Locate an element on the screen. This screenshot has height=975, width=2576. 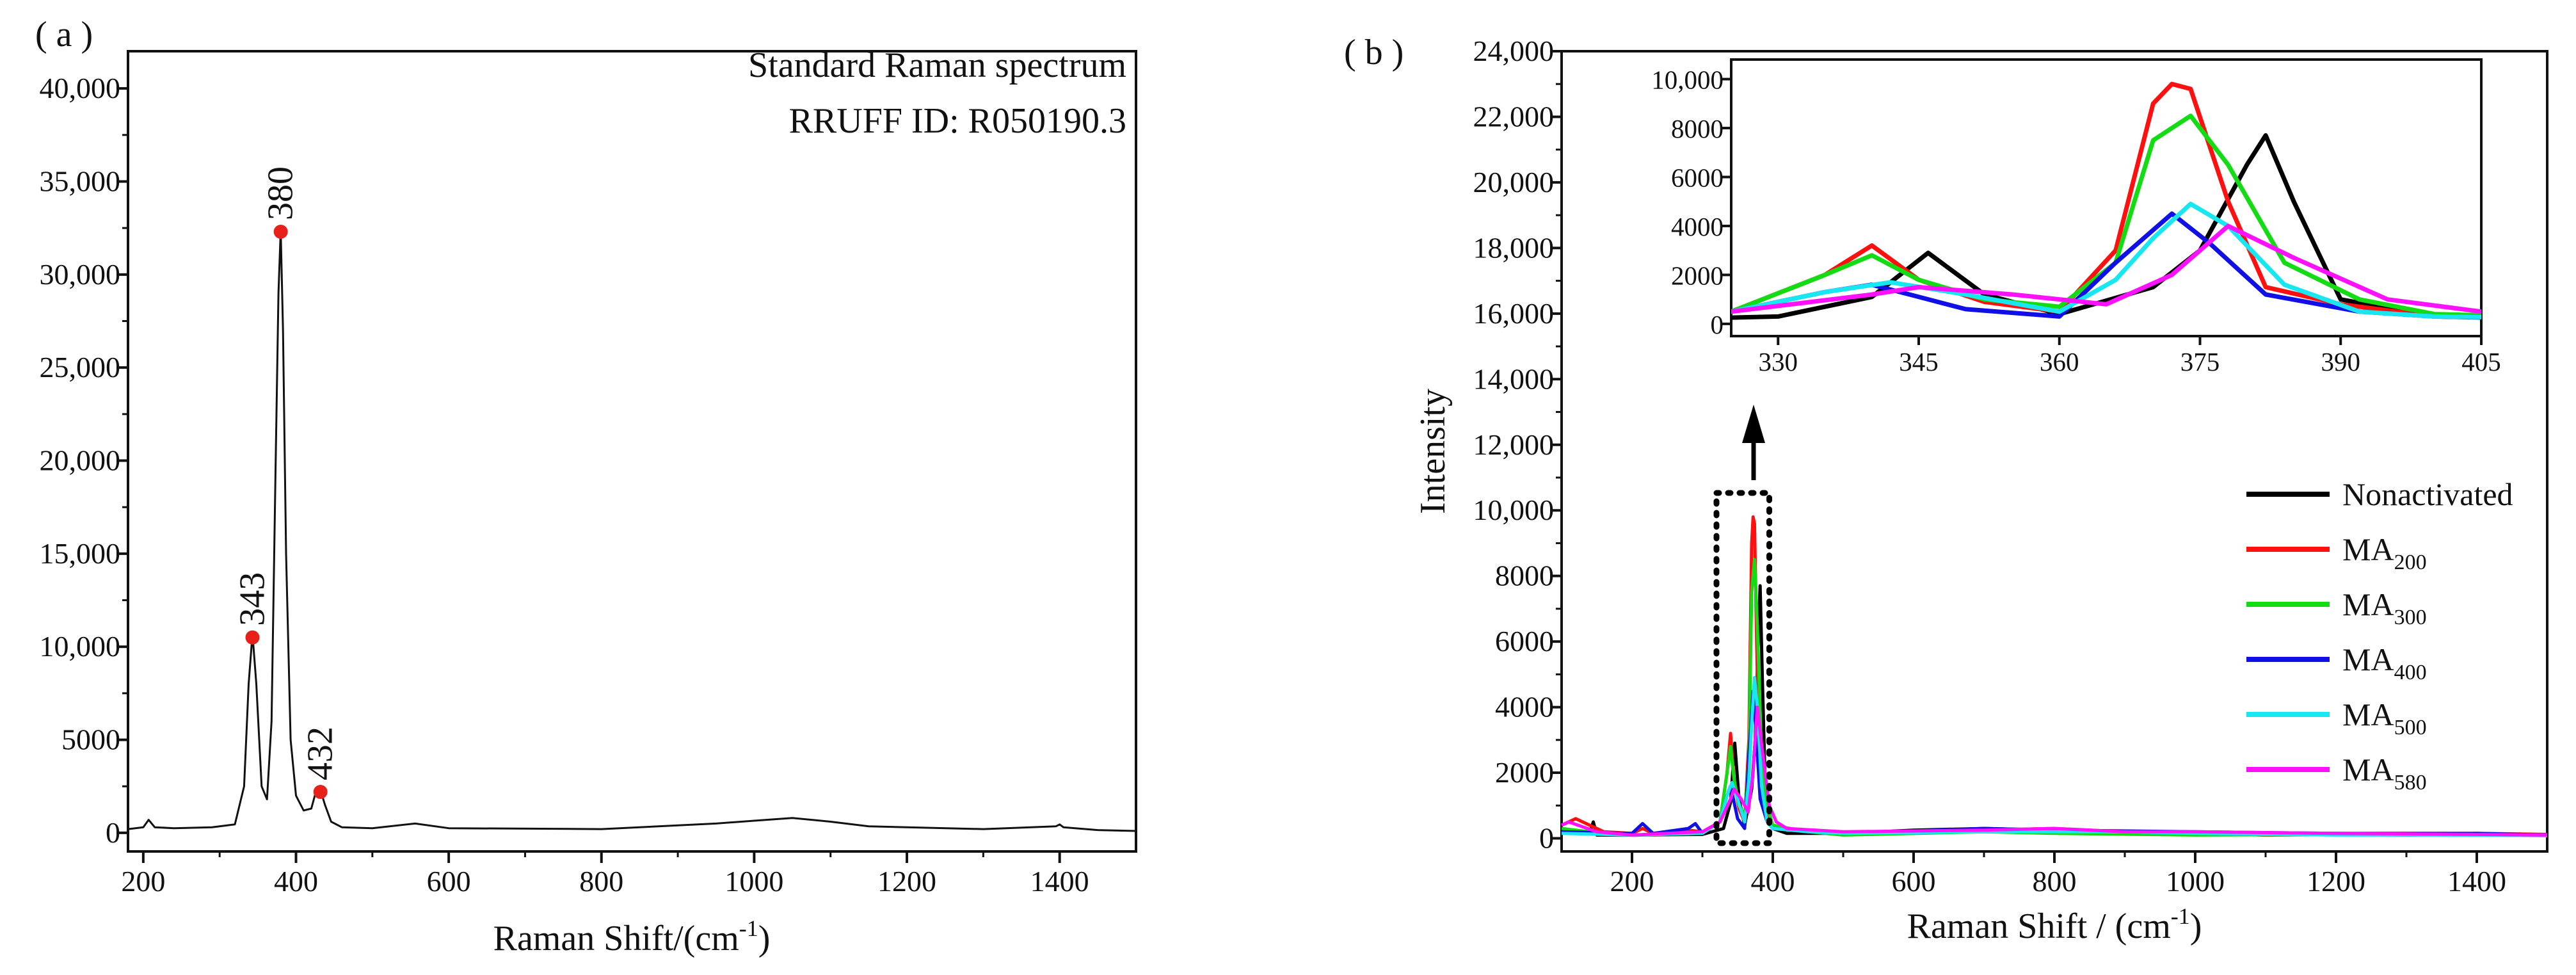
panel-a-ytick-label: 20,000 is located at coordinates (80, 460).